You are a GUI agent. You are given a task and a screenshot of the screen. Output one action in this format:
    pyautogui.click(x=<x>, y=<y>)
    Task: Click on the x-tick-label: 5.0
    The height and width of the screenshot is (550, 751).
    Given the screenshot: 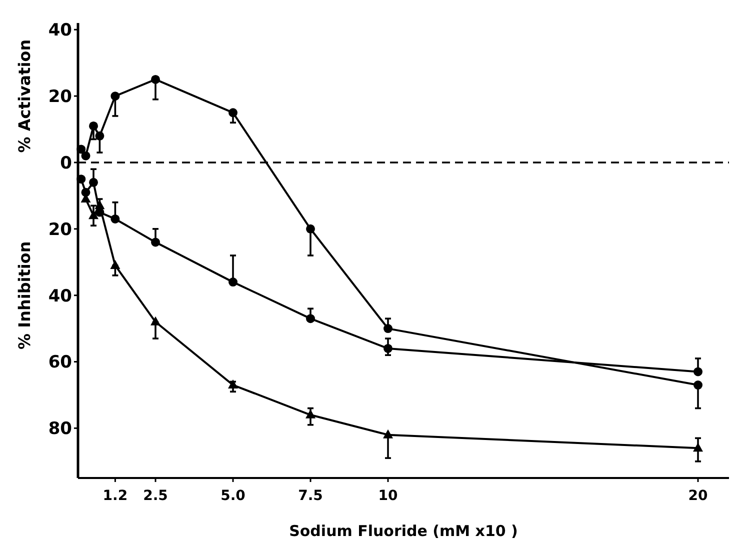 What is the action you would take?
    pyautogui.click(x=233, y=496)
    